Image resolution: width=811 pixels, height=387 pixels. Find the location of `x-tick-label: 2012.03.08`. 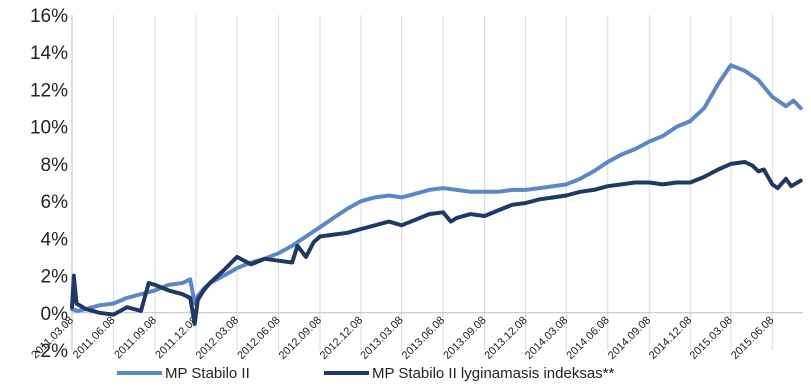

x-tick-label: 2012.03.08 is located at coordinates (217, 337).